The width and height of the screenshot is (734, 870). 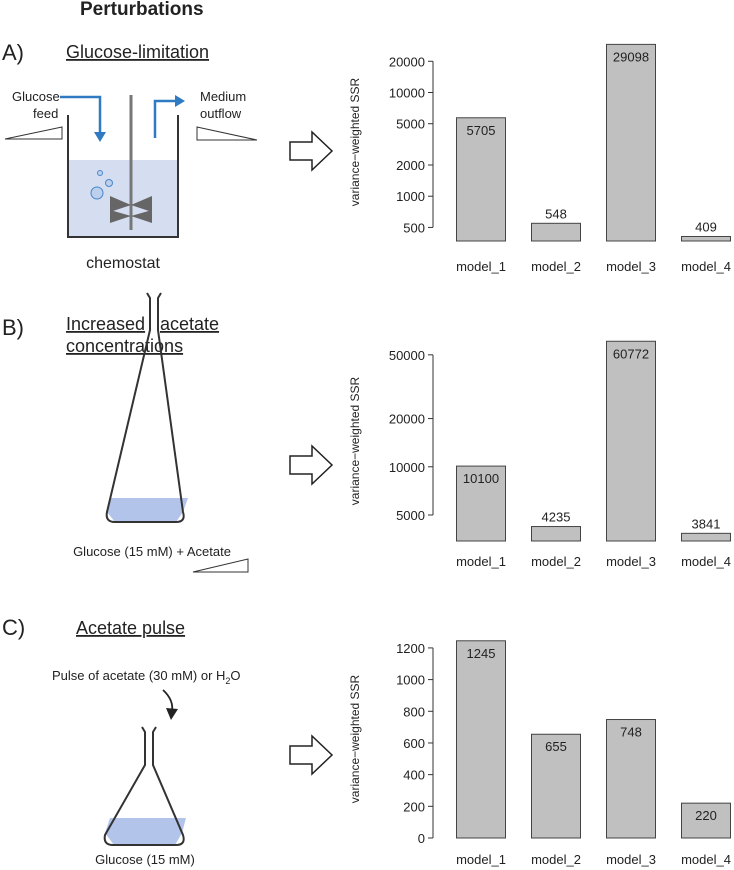 What do you see at coordinates (556, 746) in the screenshot?
I see `value-label: 655` at bounding box center [556, 746].